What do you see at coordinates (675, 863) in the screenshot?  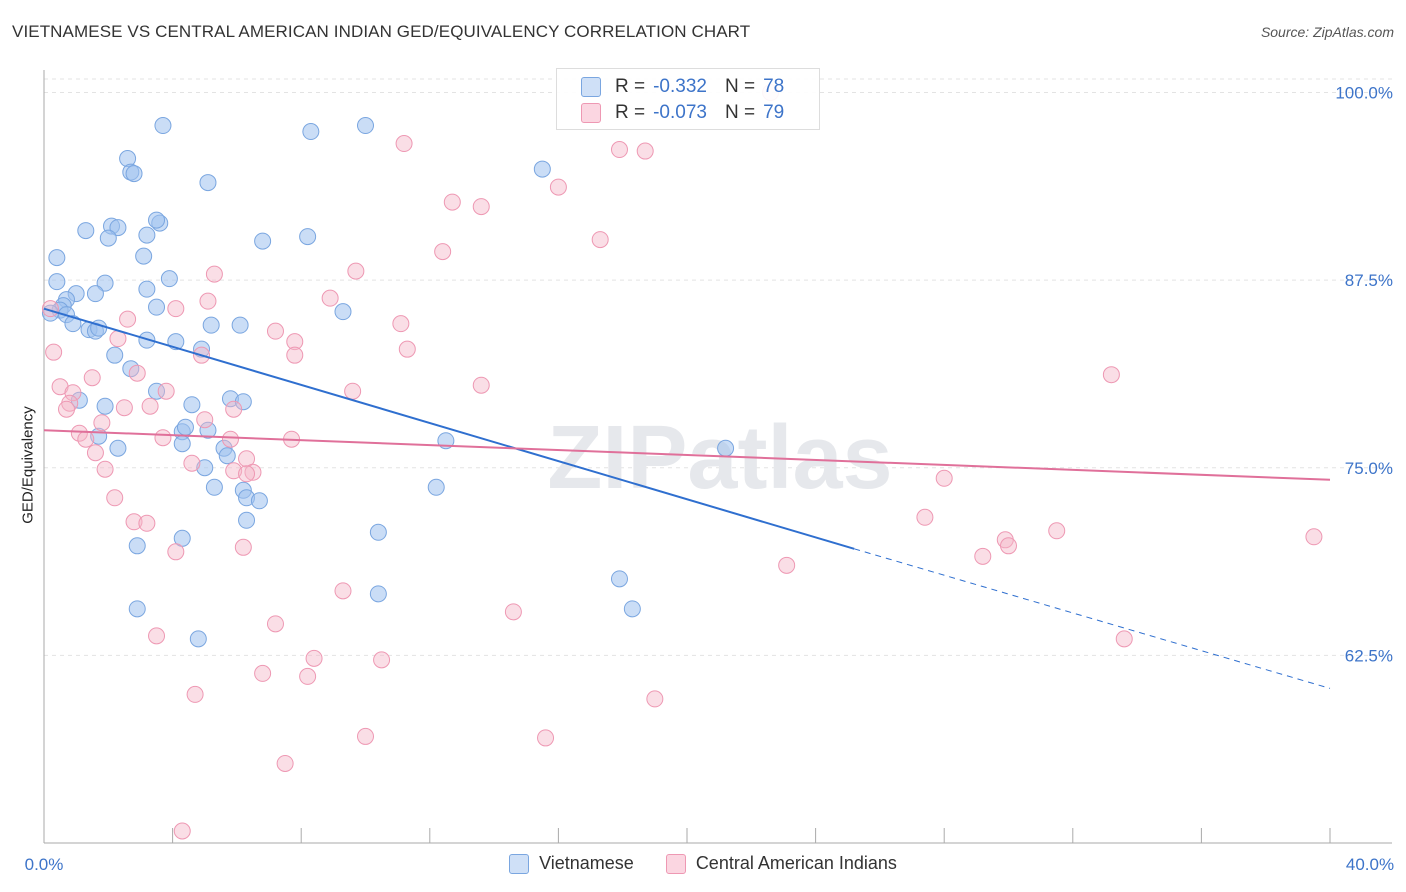 I see `legend-swatch-central-american-indians` at bounding box center [675, 863].